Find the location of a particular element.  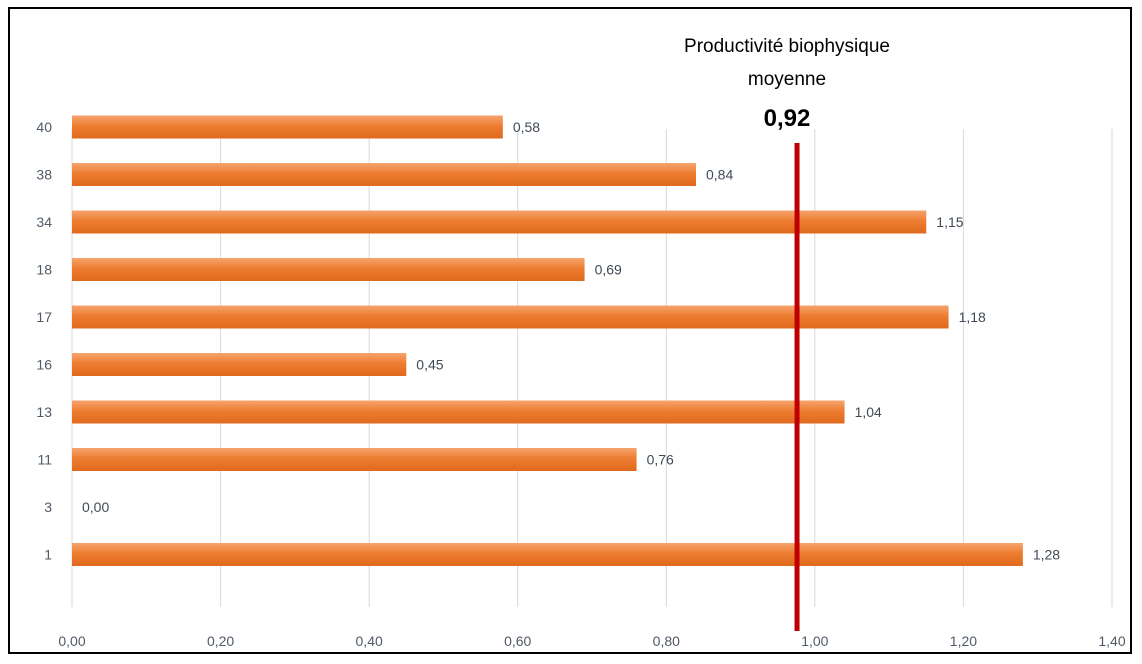

data-label: 0,00 is located at coordinates (95, 507).